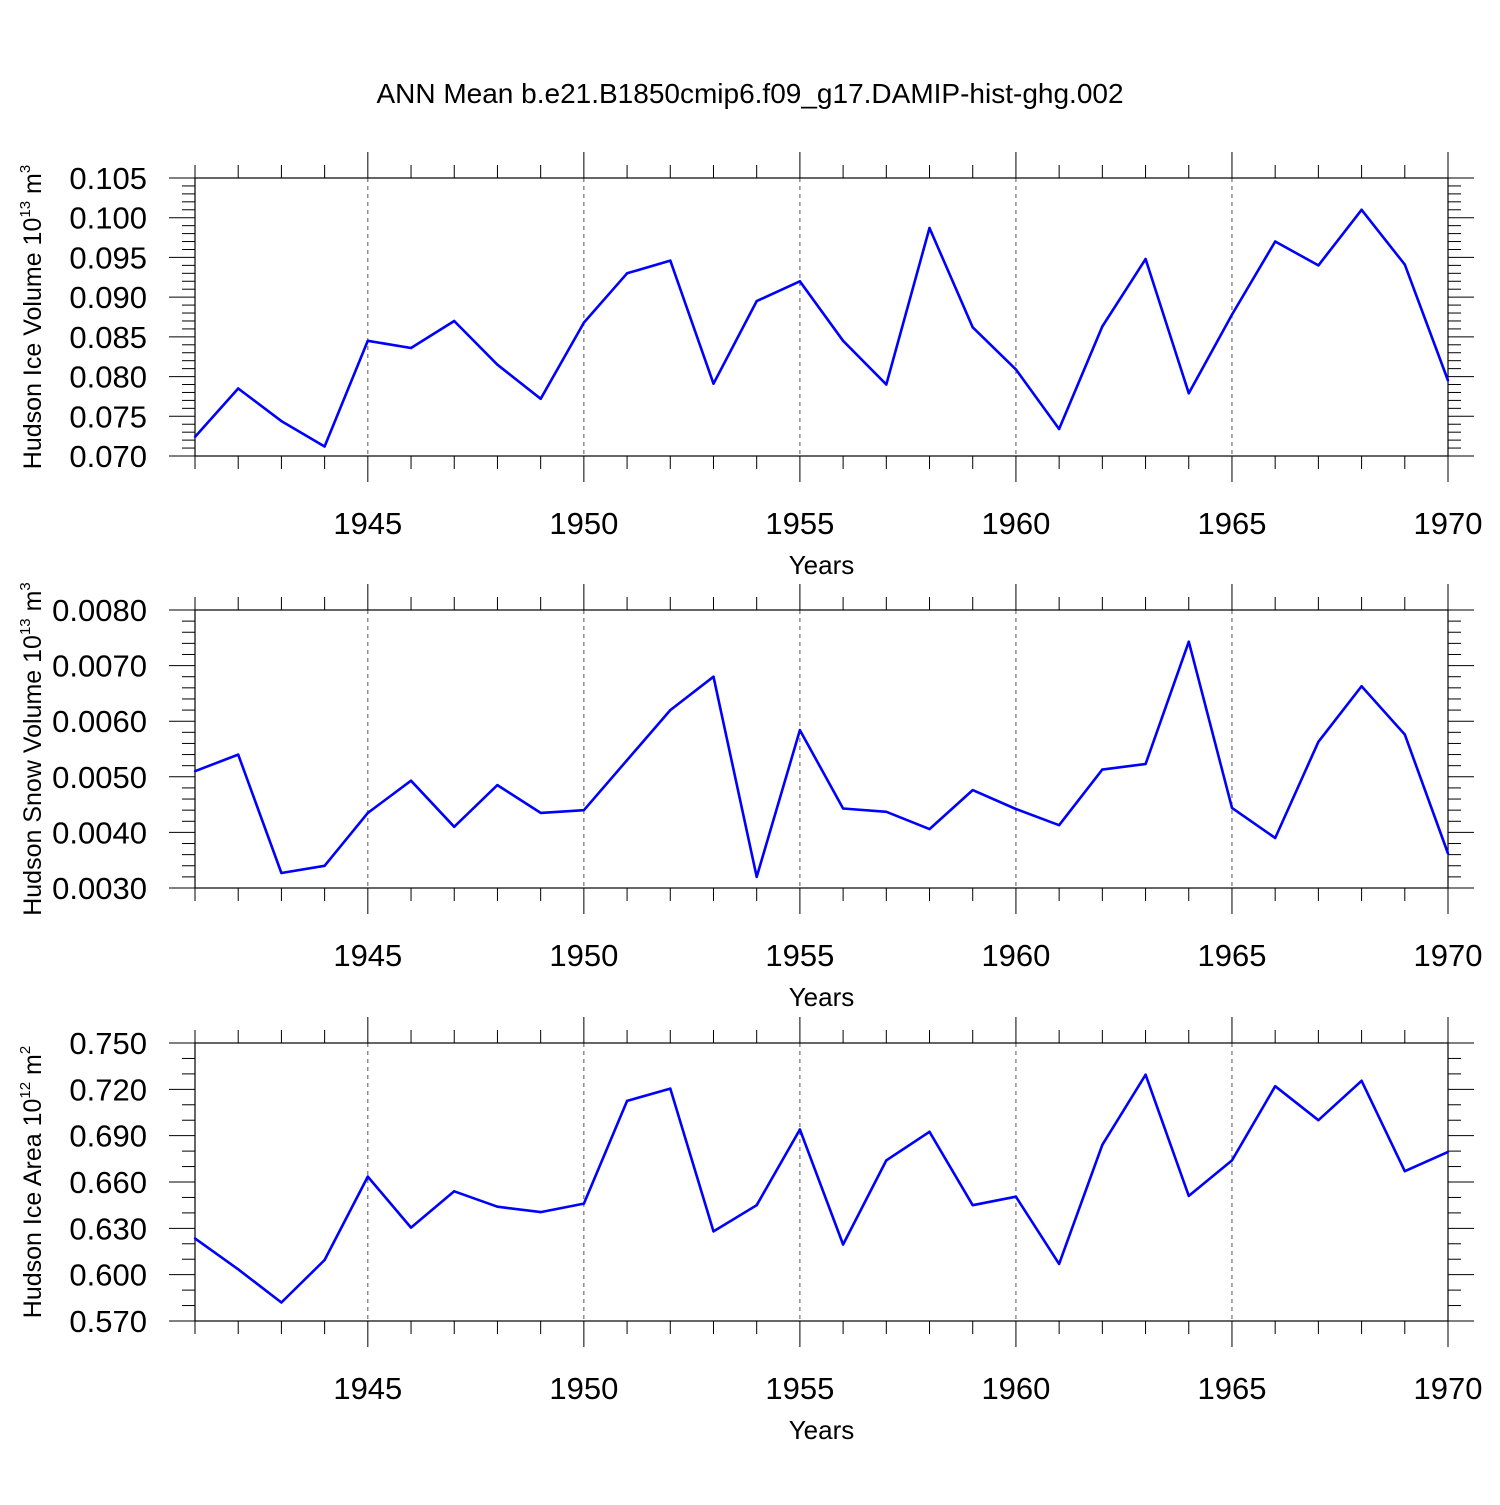  What do you see at coordinates (99, 610) in the screenshot?
I see `y-tick-label: 0.0080` at bounding box center [99, 610].